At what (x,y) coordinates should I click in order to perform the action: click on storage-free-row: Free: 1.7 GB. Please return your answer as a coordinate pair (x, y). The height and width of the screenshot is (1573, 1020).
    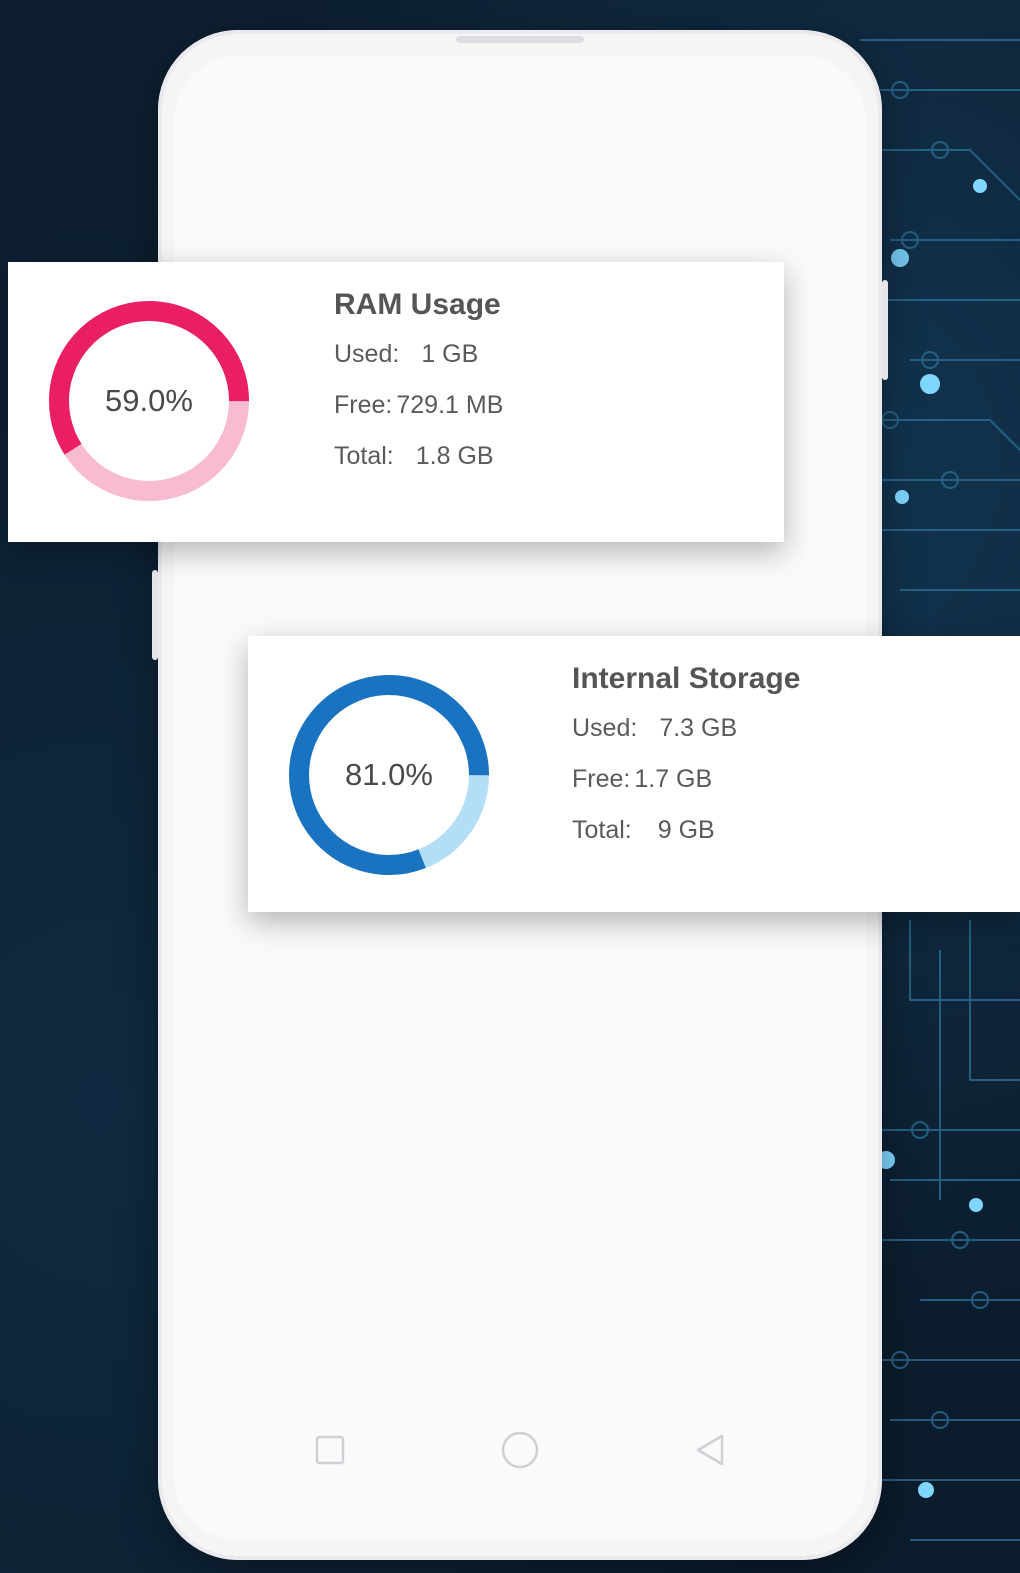
    Looking at the image, I should click on (686, 779).